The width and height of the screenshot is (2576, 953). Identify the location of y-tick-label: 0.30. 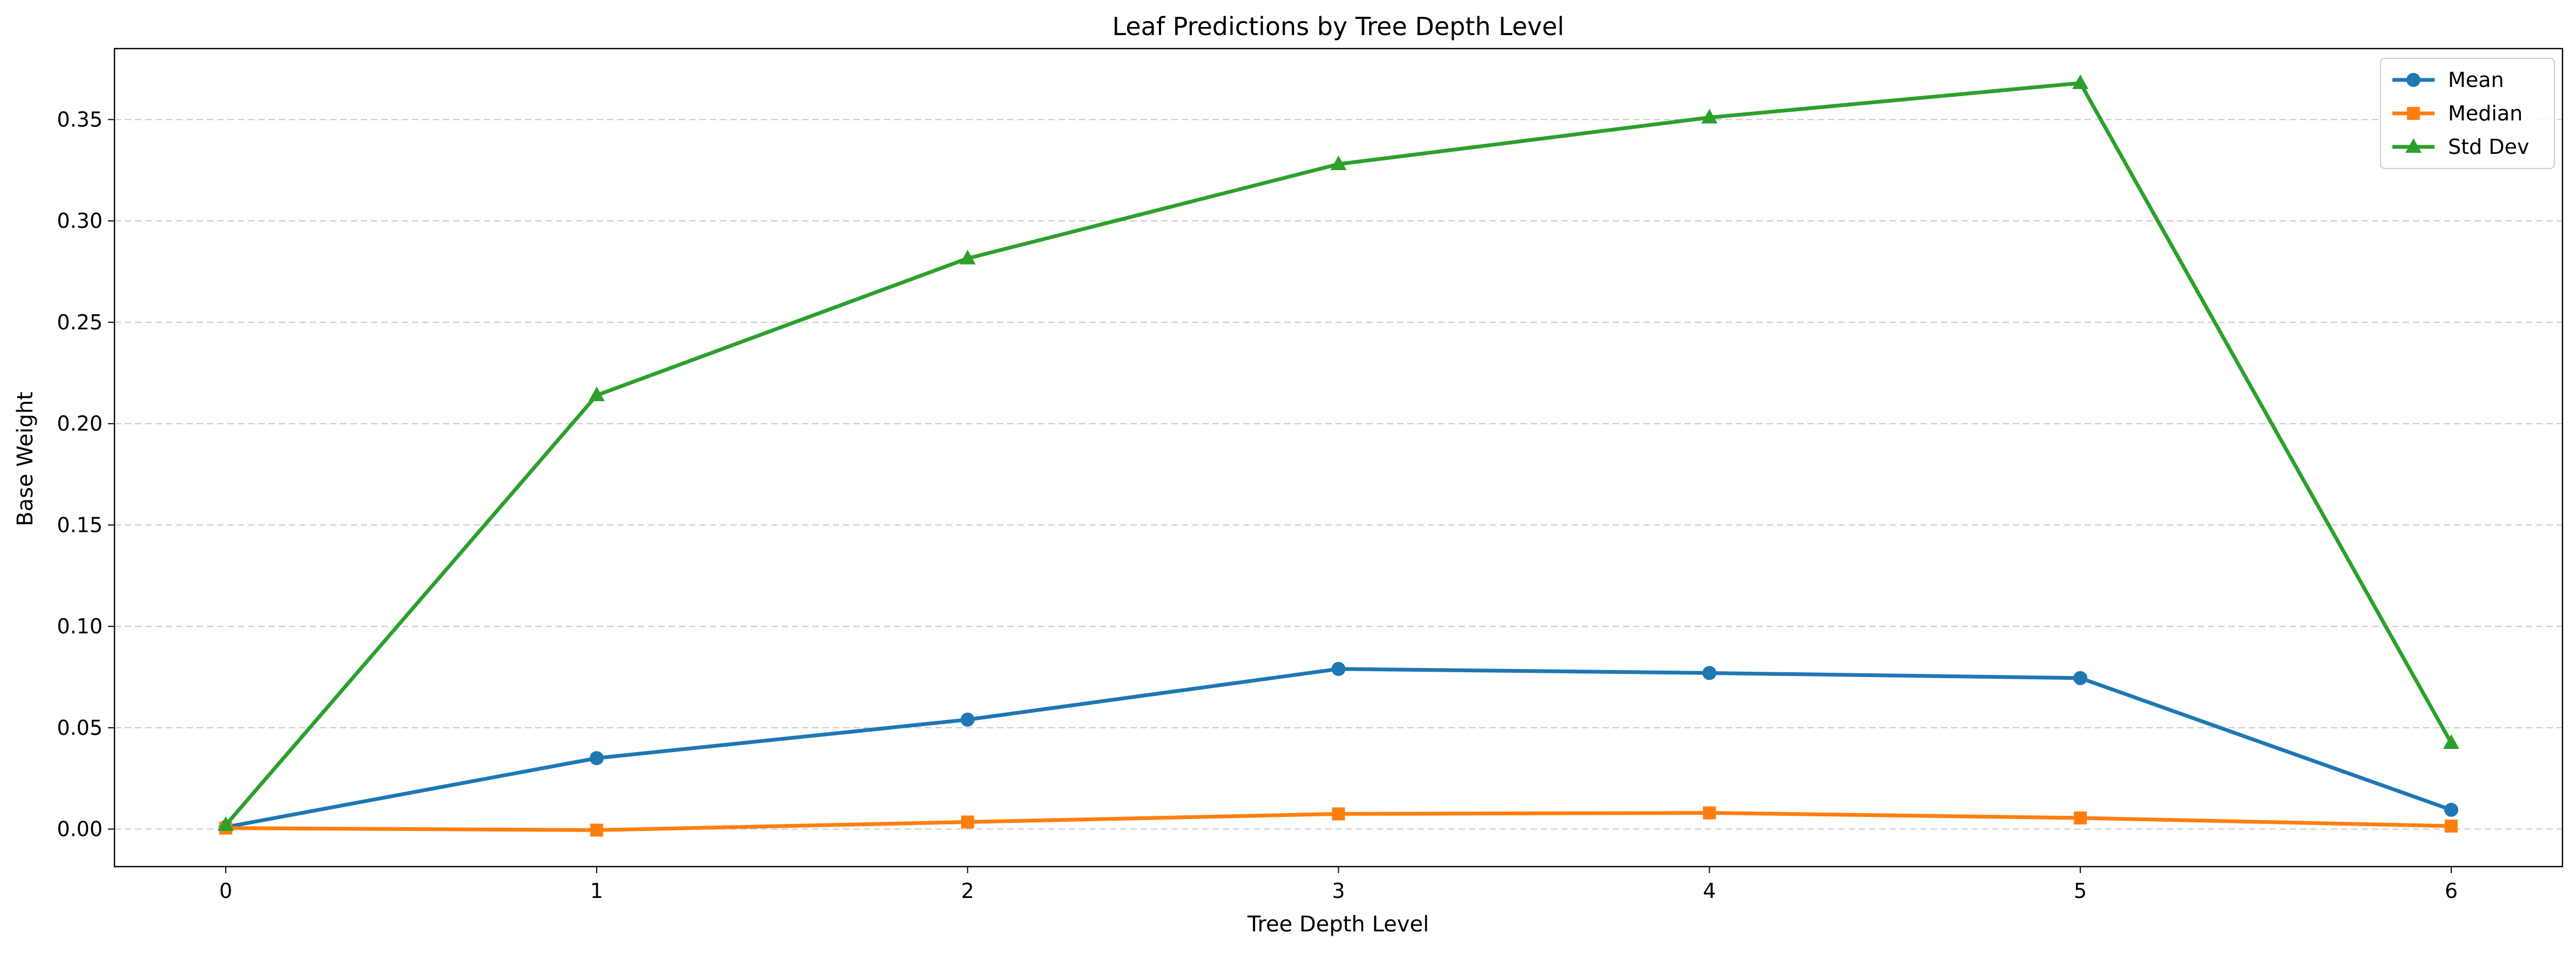
(80, 221).